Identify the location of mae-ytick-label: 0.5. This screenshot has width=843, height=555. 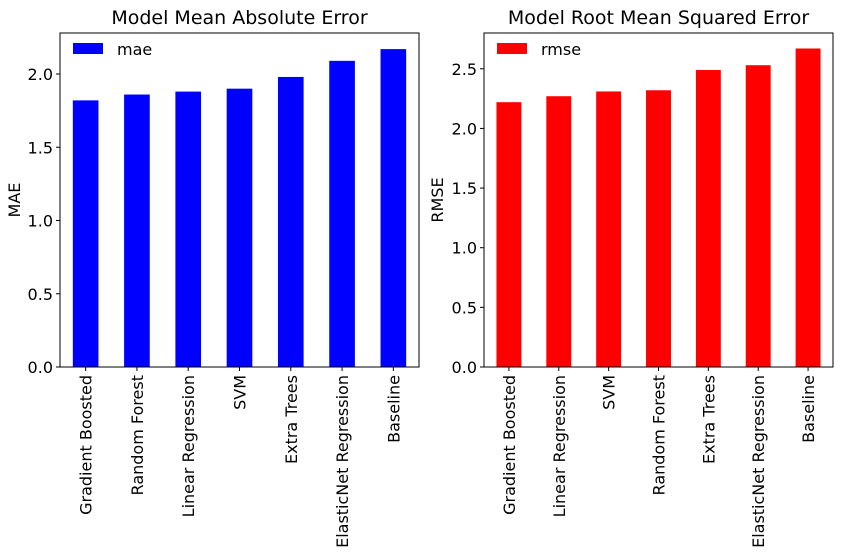
(40, 294).